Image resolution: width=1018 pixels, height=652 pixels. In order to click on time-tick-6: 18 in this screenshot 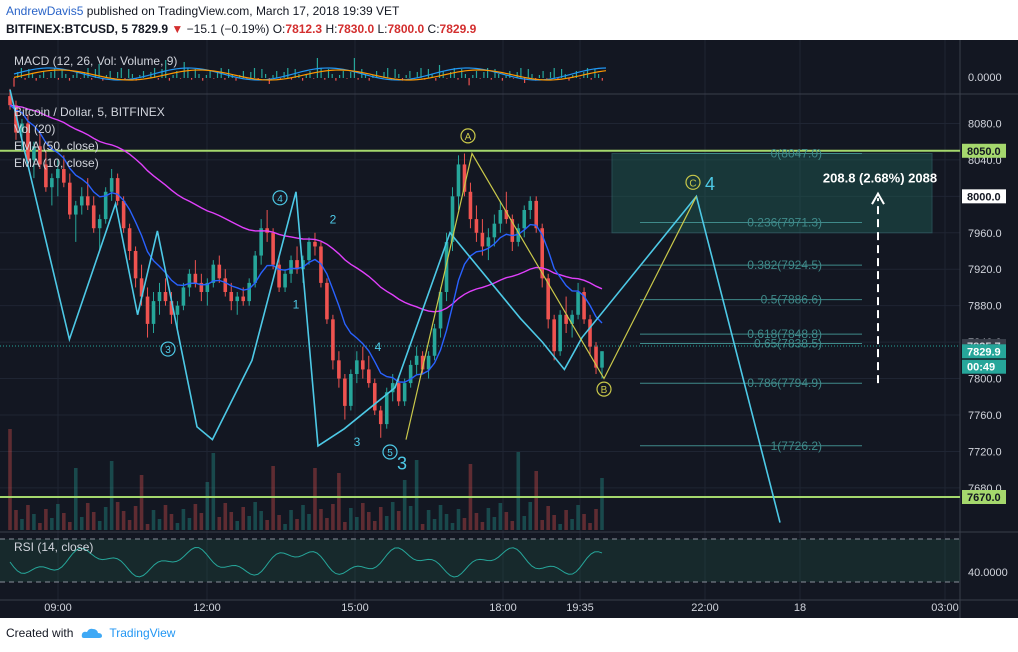, I will do `click(800, 608)`.